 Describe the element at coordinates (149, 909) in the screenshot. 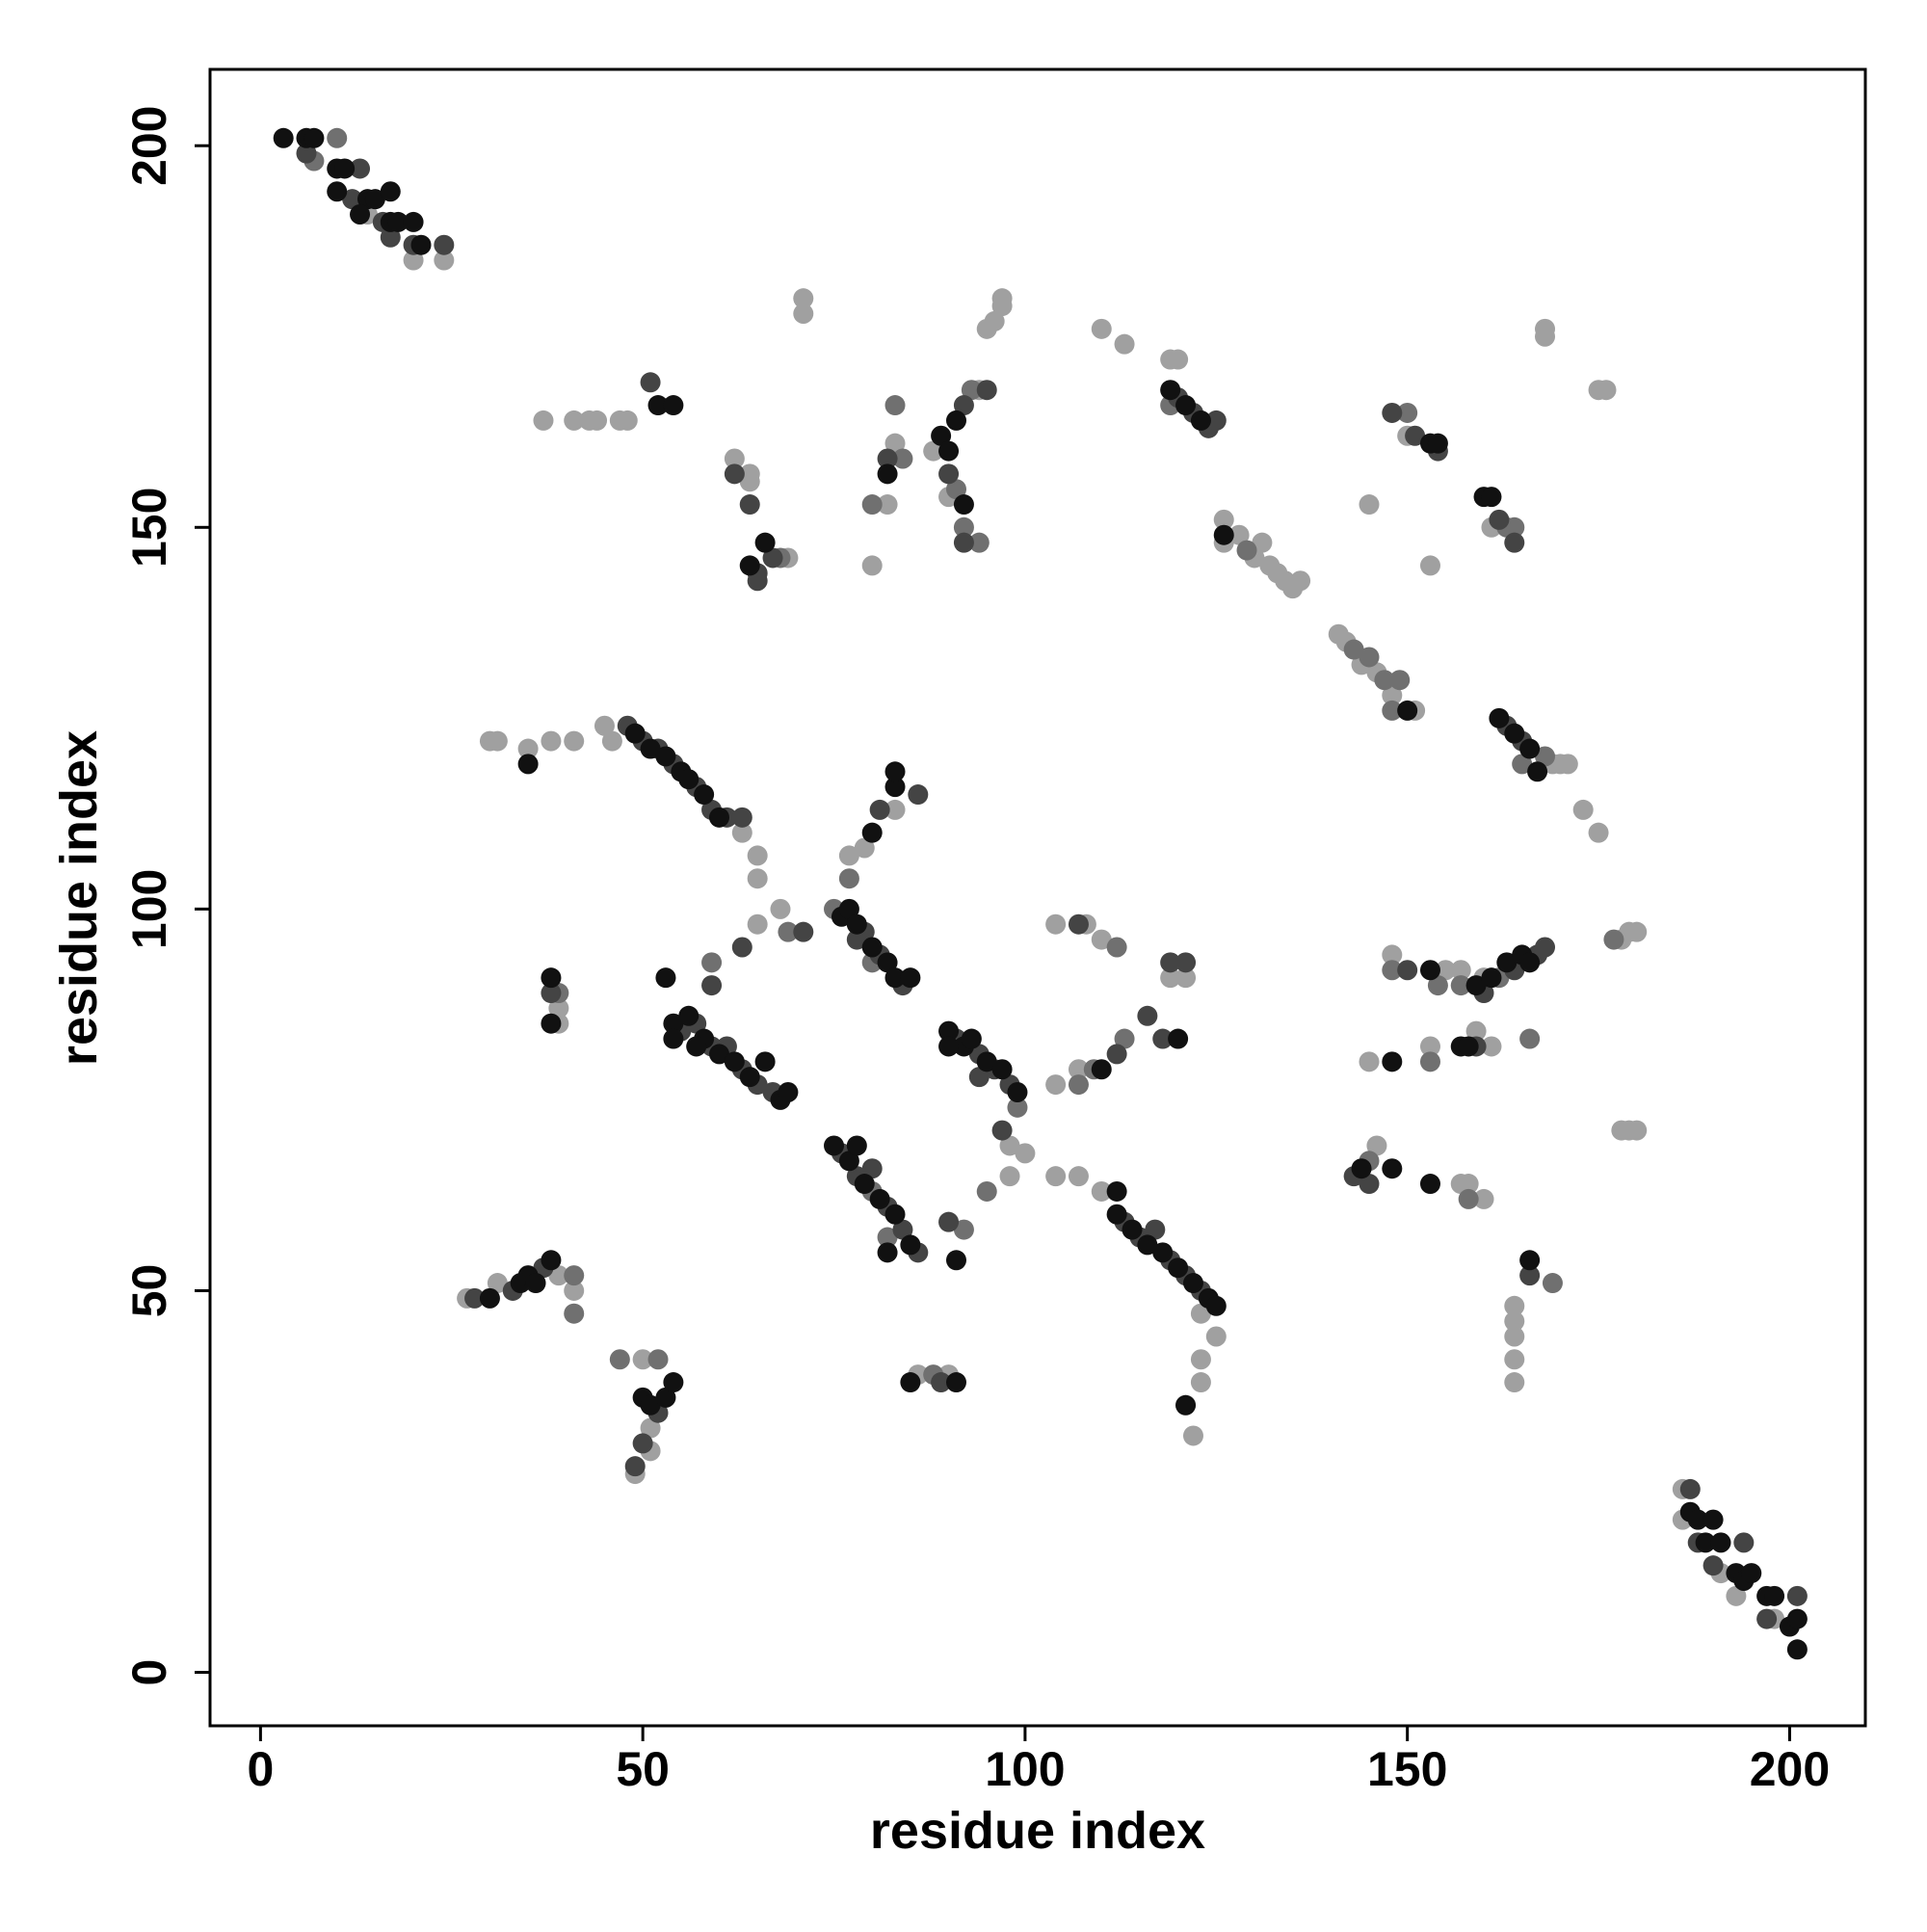

I see `y-tick-label: 100` at that location.